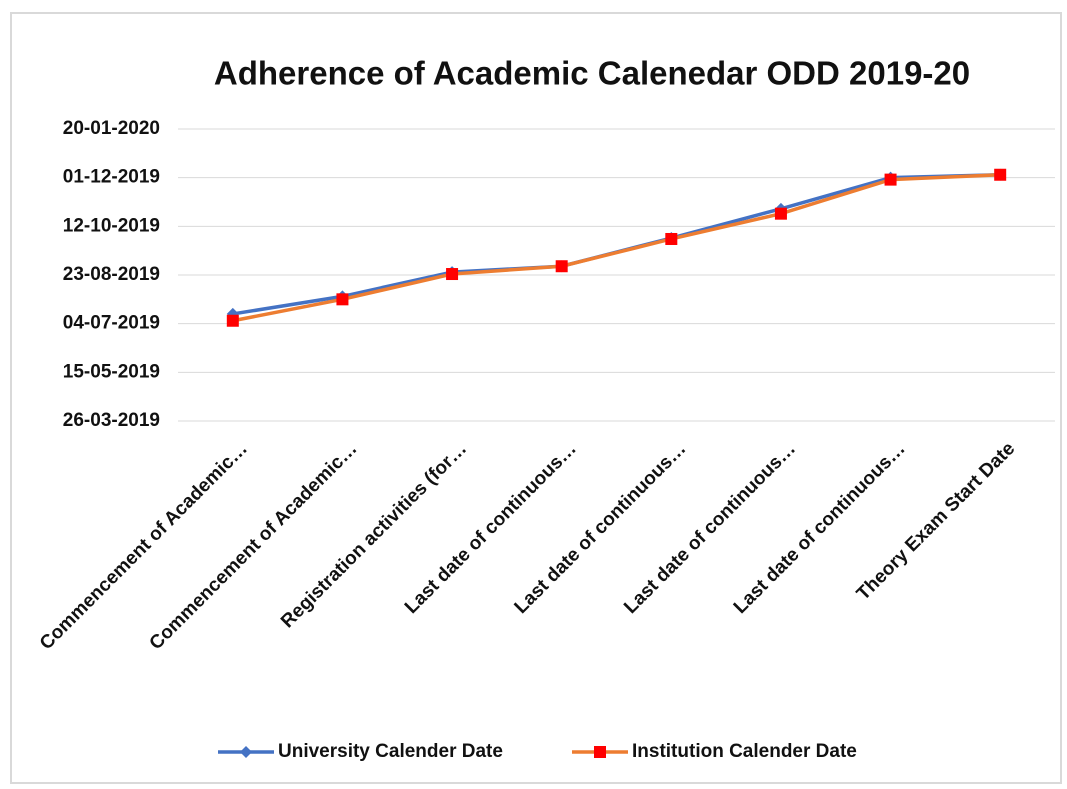 The image size is (1067, 789). I want to click on y-tick-label: 12-10-2019, so click(111, 225).